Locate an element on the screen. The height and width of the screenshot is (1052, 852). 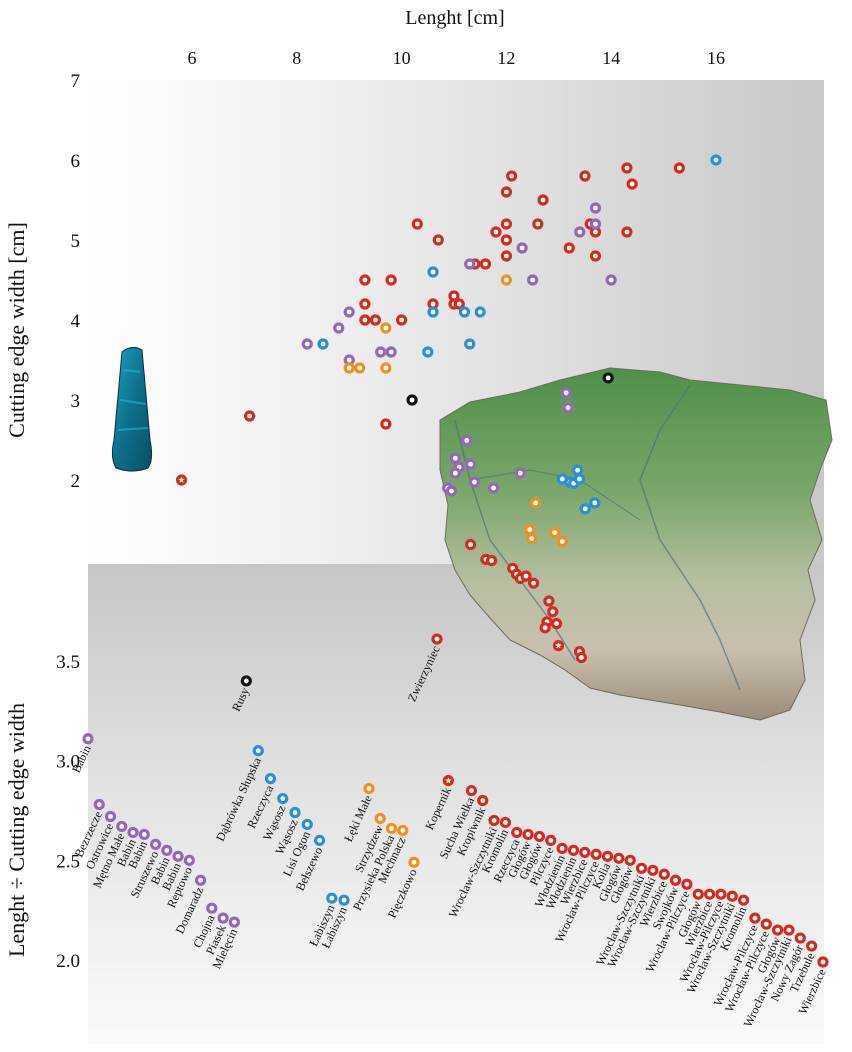
upper-y-axis-label: Cutting edge width [cm] is located at coordinates (16, 330).